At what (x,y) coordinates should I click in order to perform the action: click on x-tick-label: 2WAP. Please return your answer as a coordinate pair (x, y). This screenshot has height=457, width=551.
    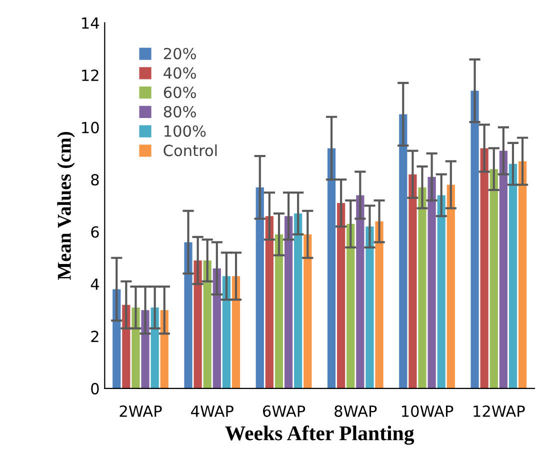
    Looking at the image, I should click on (141, 411).